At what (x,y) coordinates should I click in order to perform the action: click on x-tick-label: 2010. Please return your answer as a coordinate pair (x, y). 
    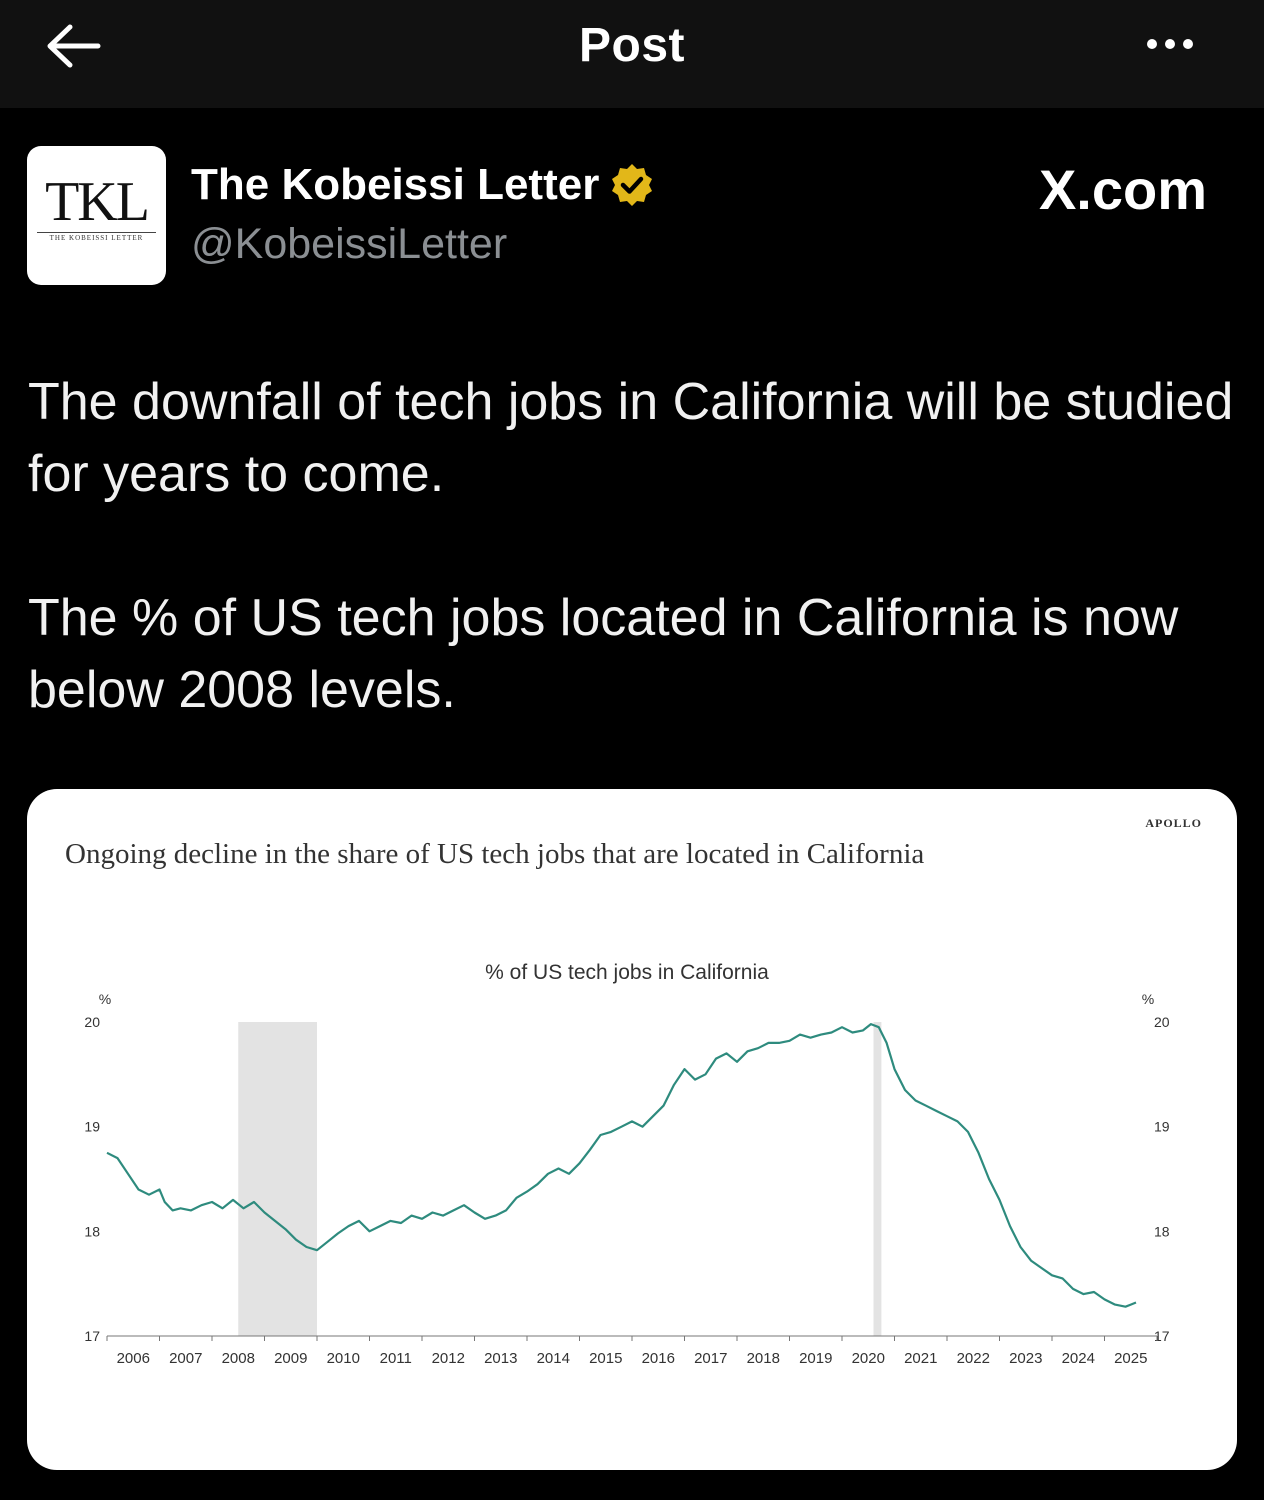
    Looking at the image, I should click on (343, 1358).